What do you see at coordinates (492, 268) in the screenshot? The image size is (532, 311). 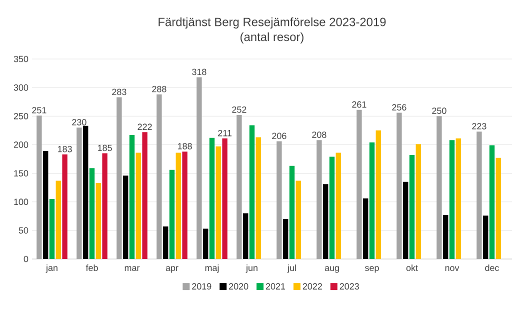 I see `x-tick-label: dec` at bounding box center [492, 268].